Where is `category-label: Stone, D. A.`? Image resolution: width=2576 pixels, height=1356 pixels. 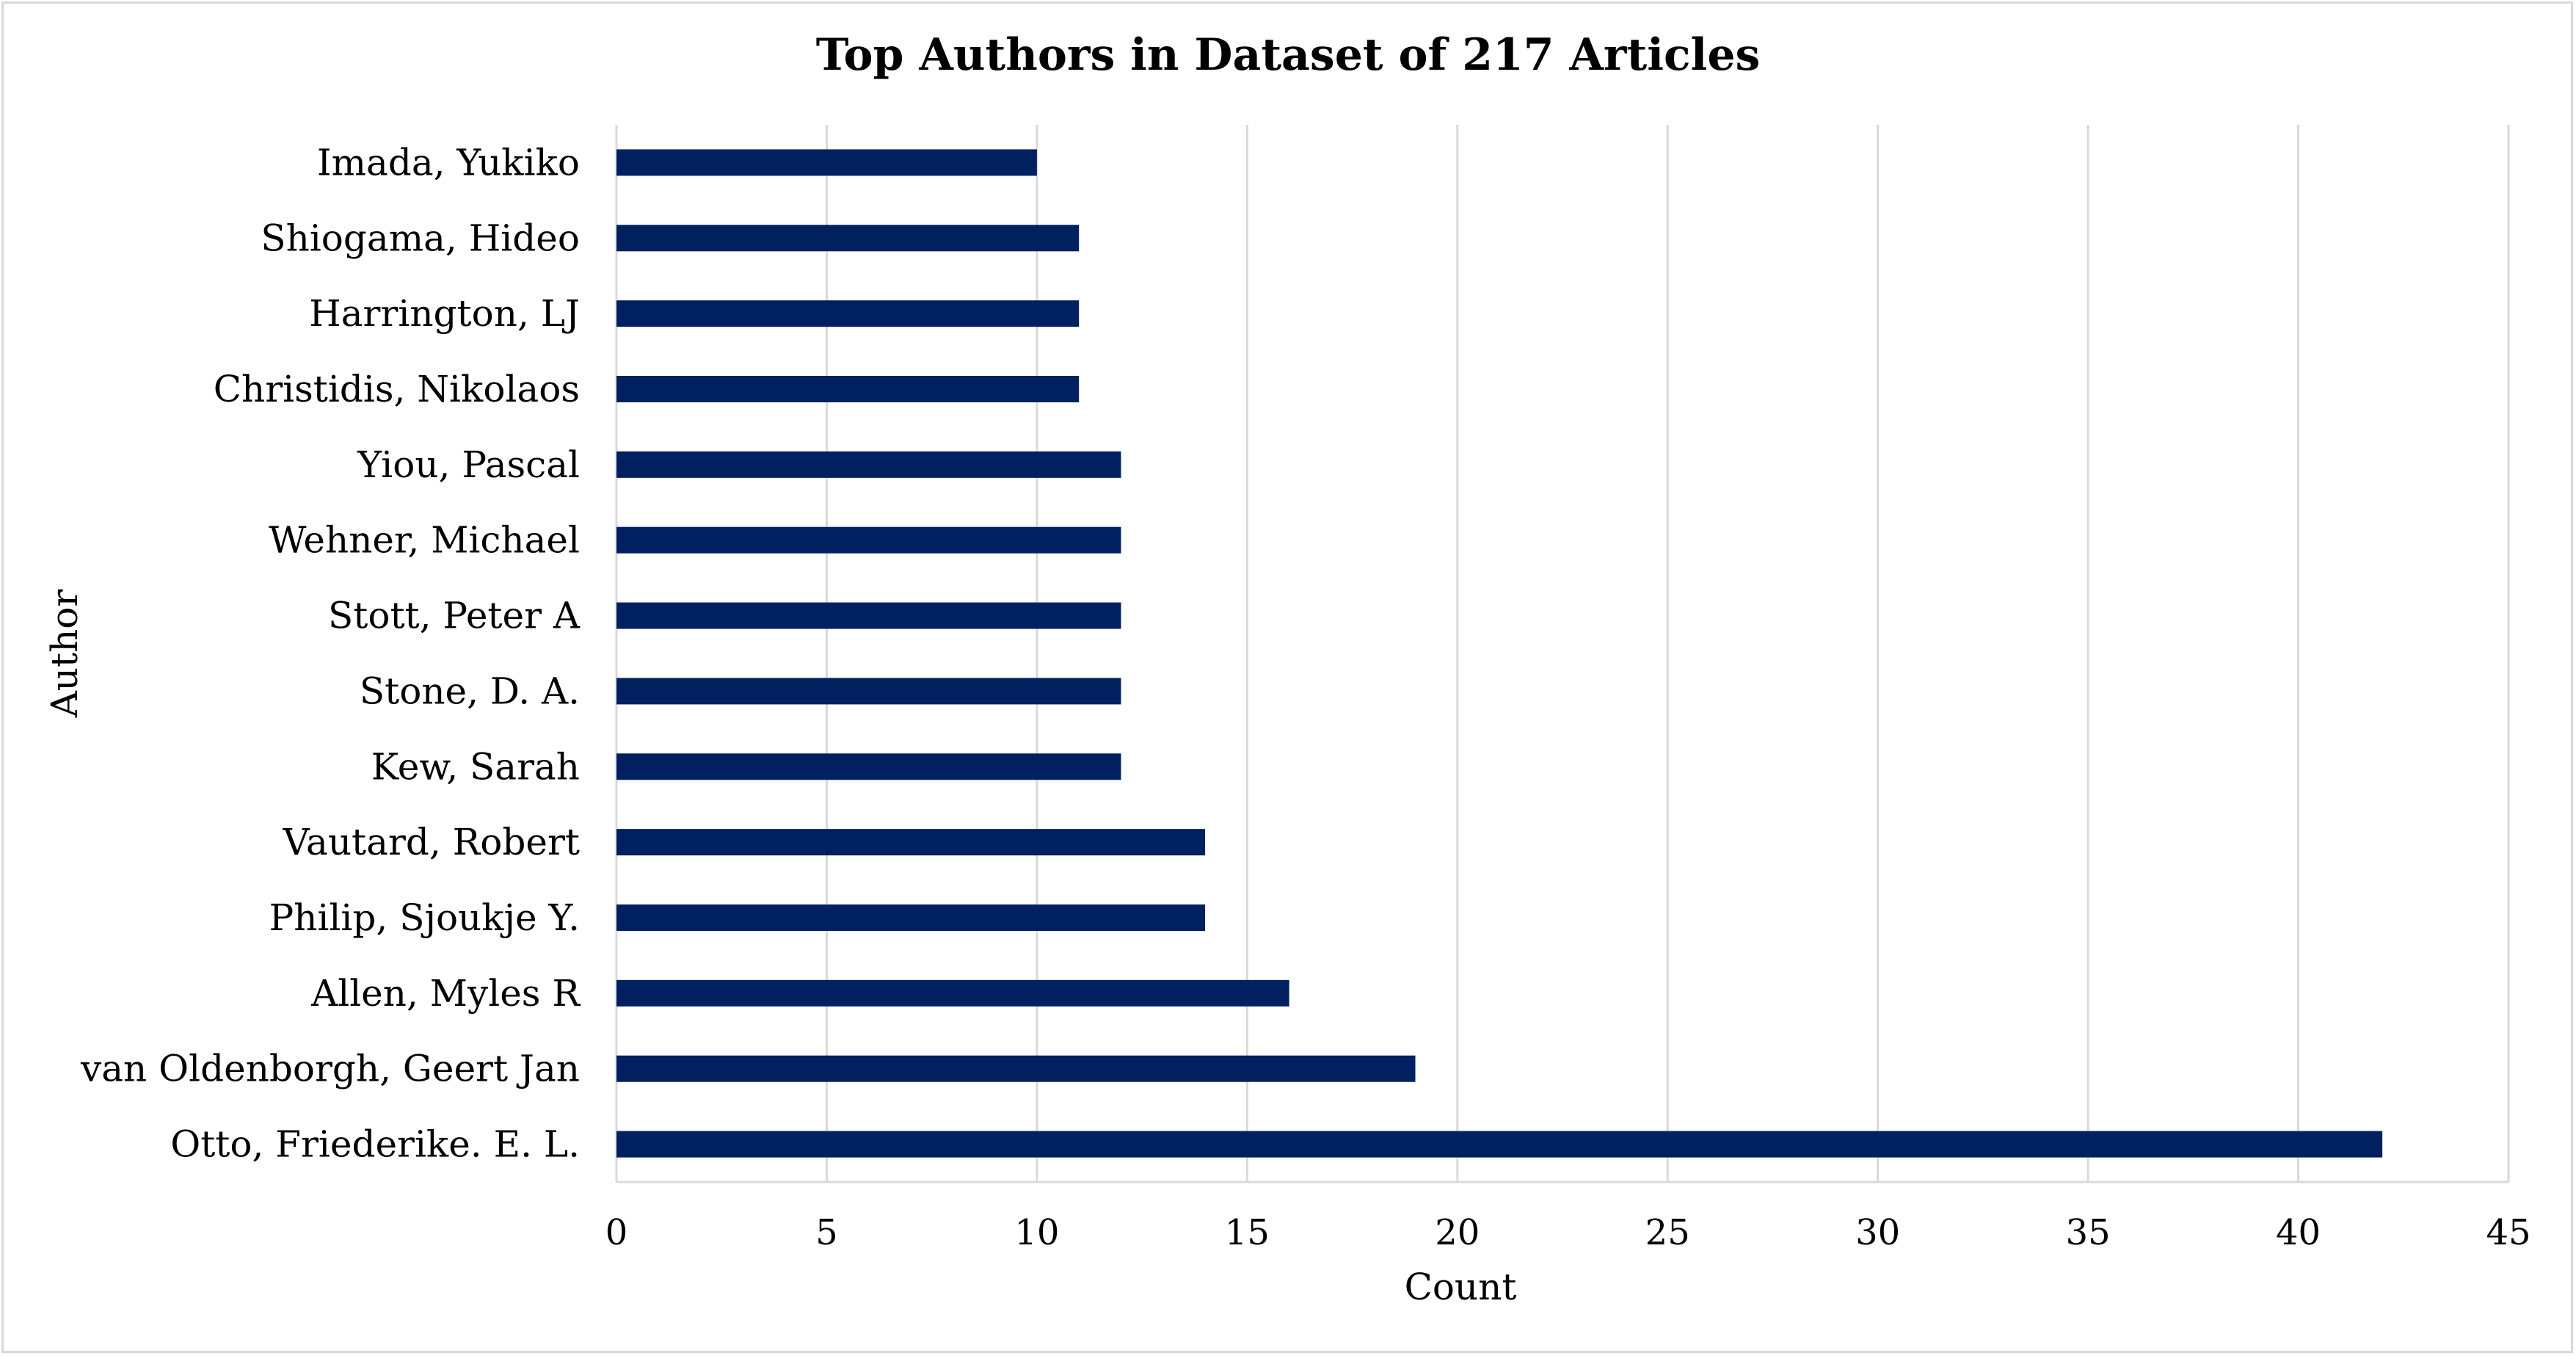
category-label: Stone, D. A. is located at coordinates (470, 691).